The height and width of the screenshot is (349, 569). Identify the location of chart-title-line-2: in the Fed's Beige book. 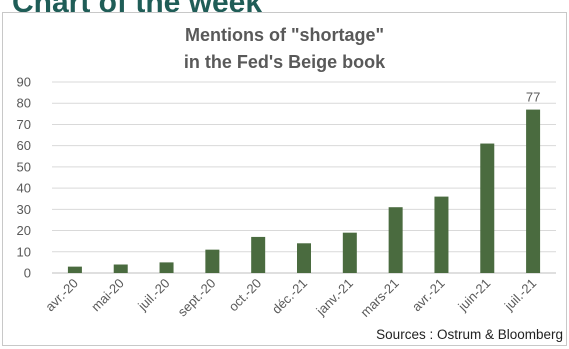
(284, 62).